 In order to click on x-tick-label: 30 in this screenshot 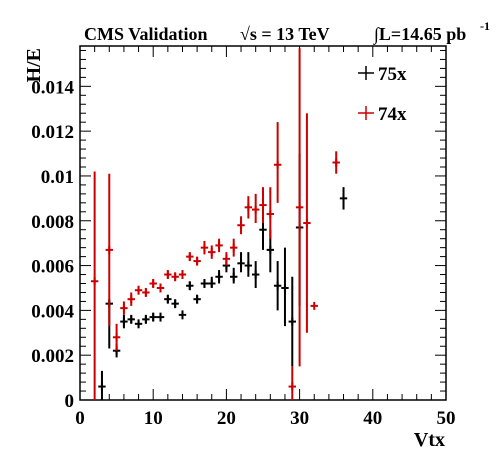, I will do `click(299, 418)`.